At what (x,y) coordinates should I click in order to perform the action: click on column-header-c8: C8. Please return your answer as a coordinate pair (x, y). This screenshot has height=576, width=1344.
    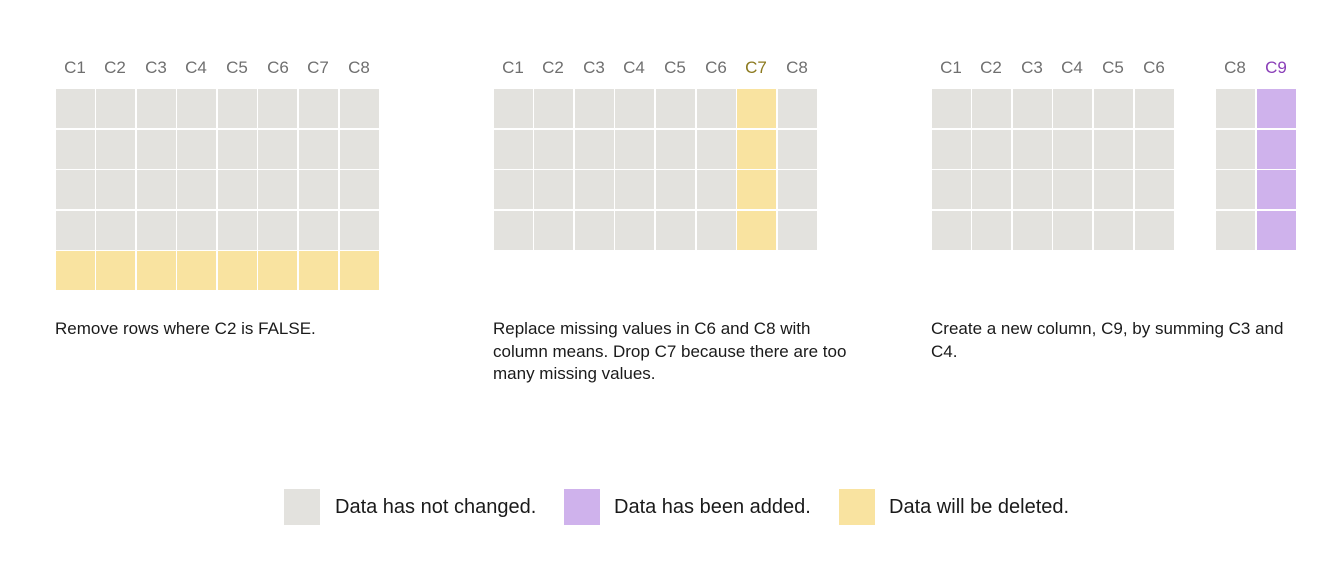
    Looking at the image, I should click on (359, 67).